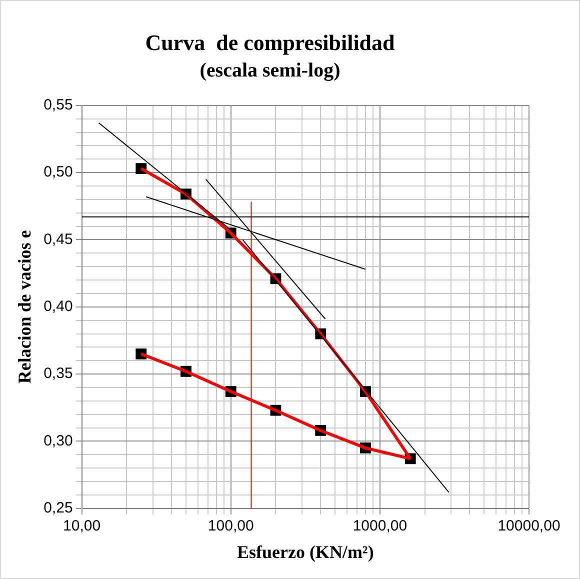 The height and width of the screenshot is (579, 580). What do you see at coordinates (58, 373) in the screenshot?
I see `y-tick-label: 0,35` at bounding box center [58, 373].